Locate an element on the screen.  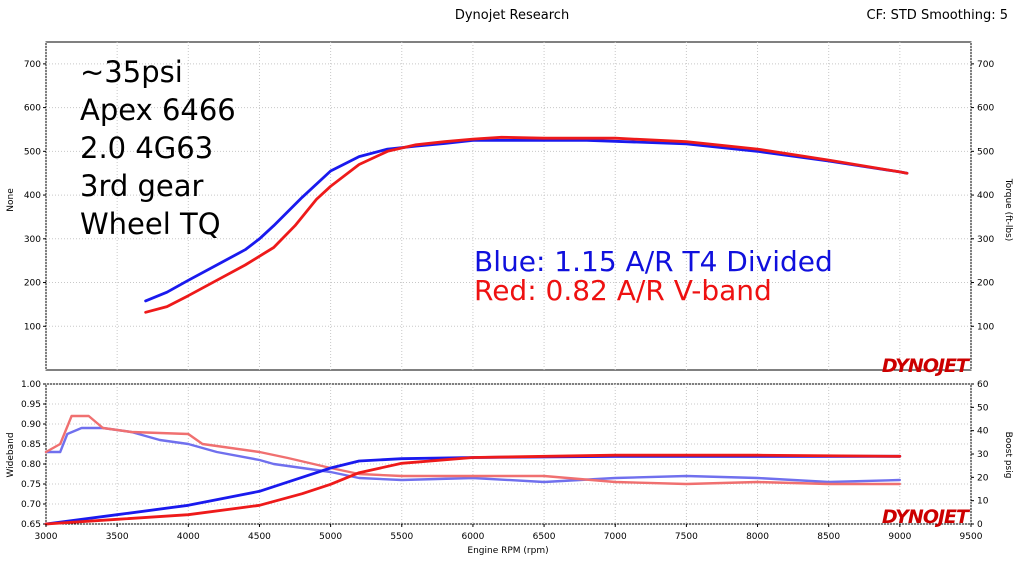
note-gear: 3rd gear is located at coordinates (142, 186).